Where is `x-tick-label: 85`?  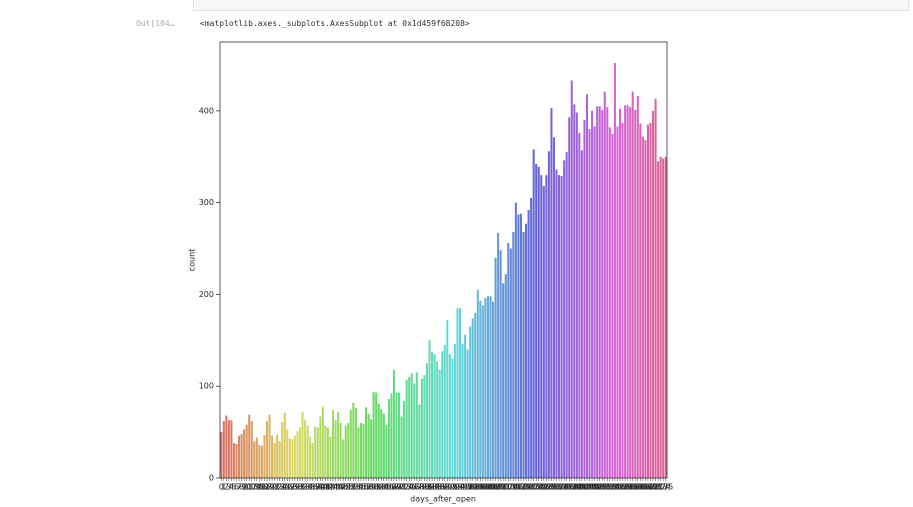
x-tick-label: 85 is located at coordinates (437, 487).